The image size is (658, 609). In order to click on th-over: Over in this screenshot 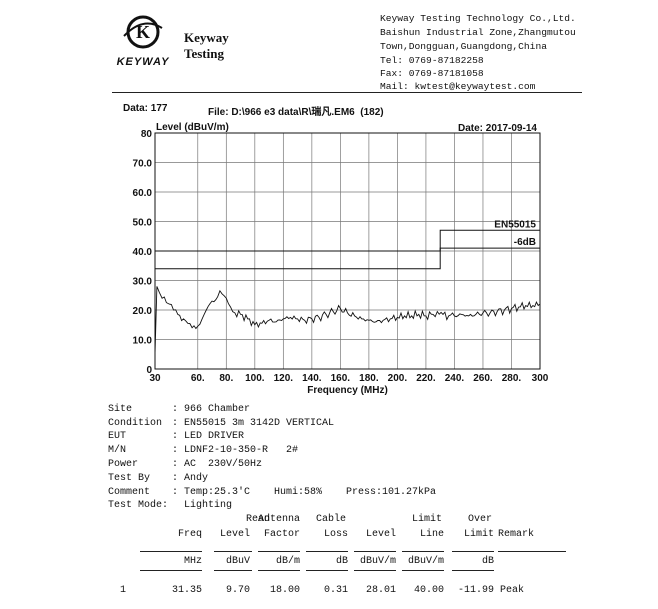, I will do `click(479, 519)`.